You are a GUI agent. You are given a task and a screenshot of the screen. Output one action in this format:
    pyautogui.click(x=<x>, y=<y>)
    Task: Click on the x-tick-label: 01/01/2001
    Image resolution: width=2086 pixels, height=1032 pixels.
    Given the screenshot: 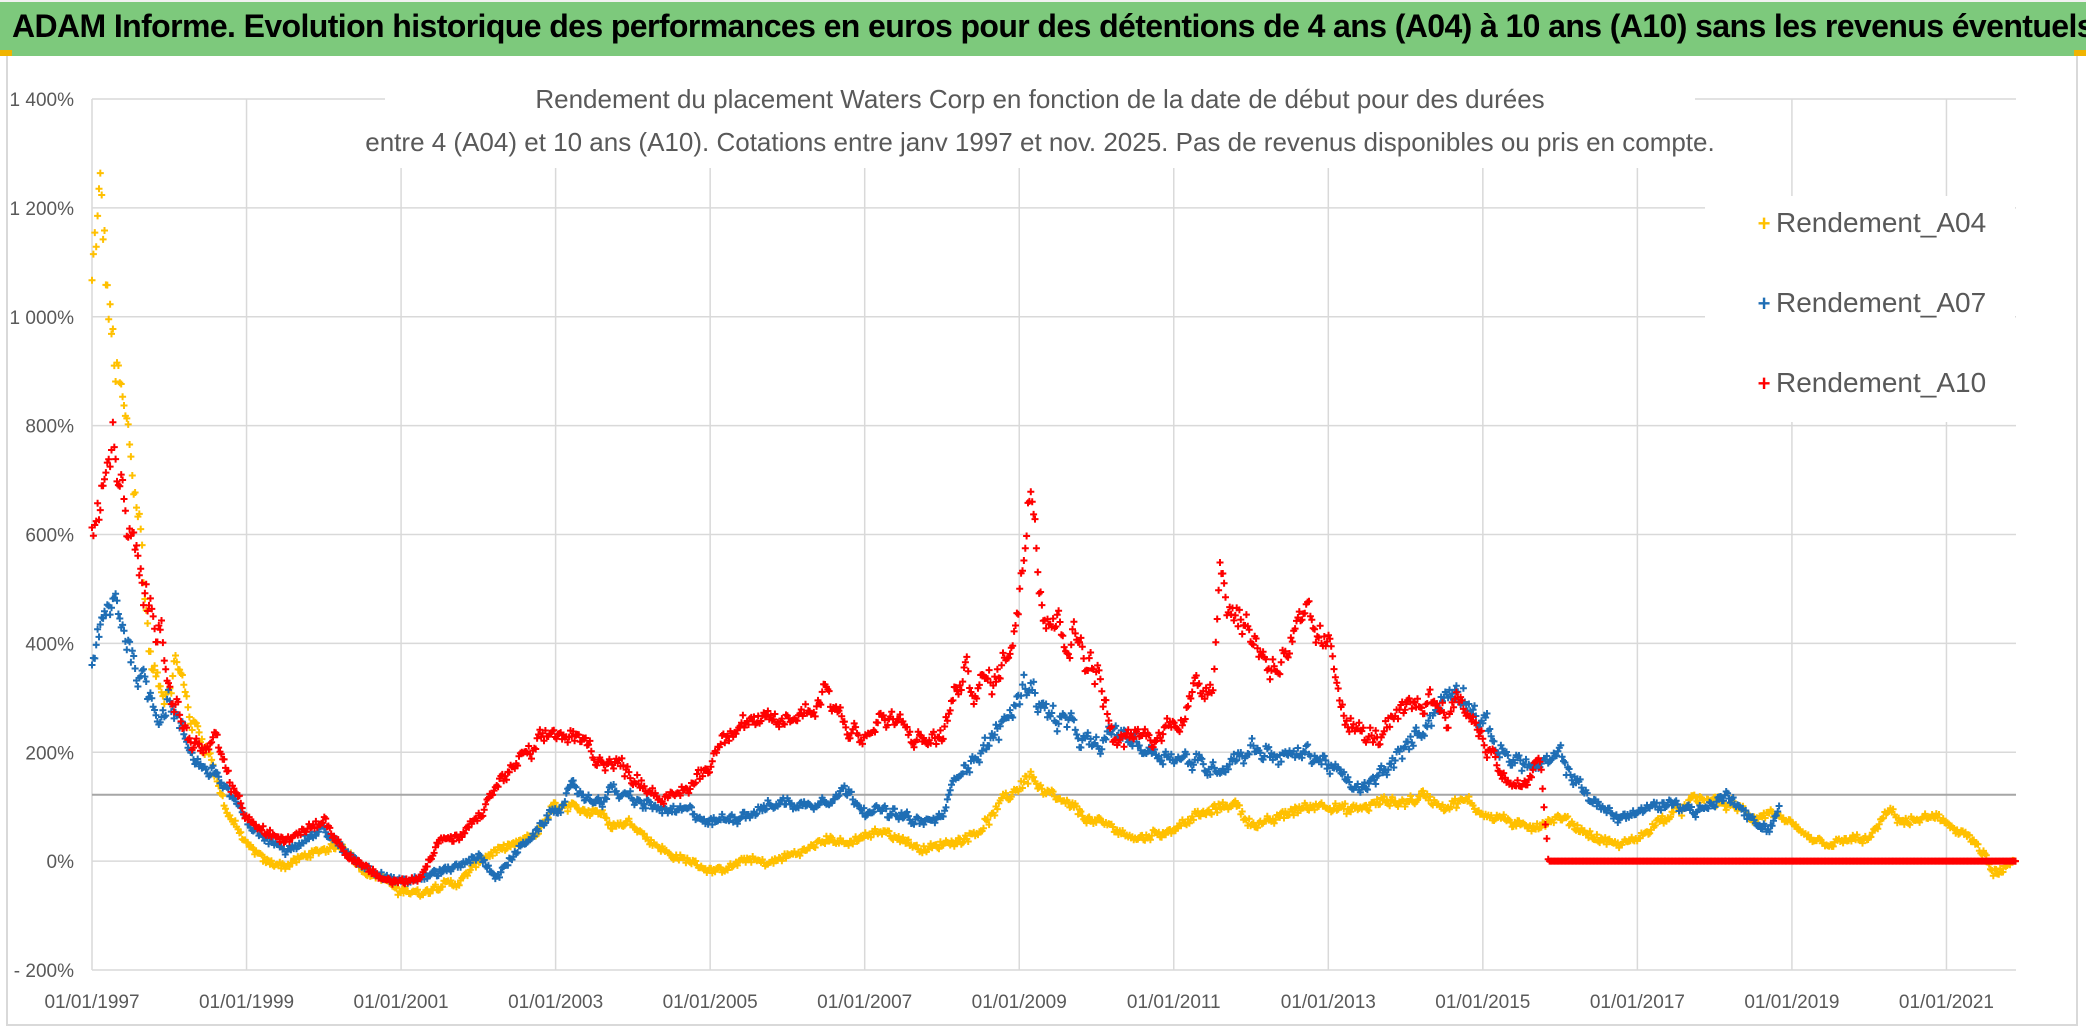 What is the action you would take?
    pyautogui.click(x=401, y=1002)
    